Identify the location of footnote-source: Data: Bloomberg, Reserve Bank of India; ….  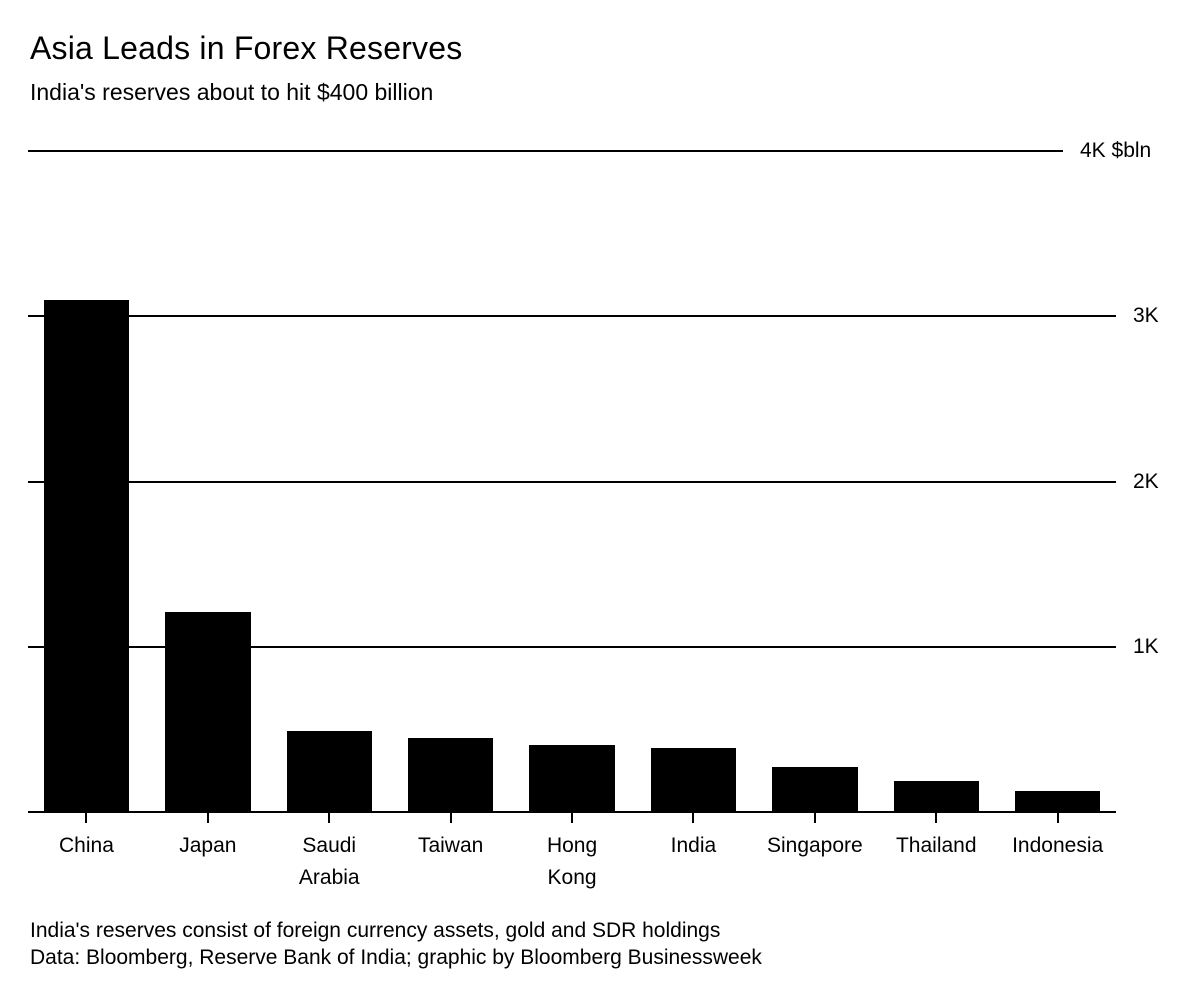
(396, 957).